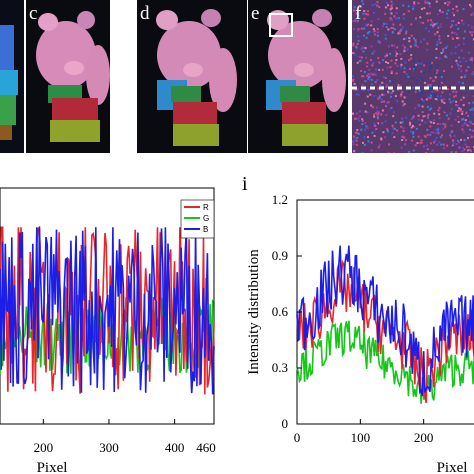 Image resolution: width=474 pixels, height=474 pixels. What do you see at coordinates (109, 447) in the screenshot?
I see `x-tick-label: 300` at bounding box center [109, 447].